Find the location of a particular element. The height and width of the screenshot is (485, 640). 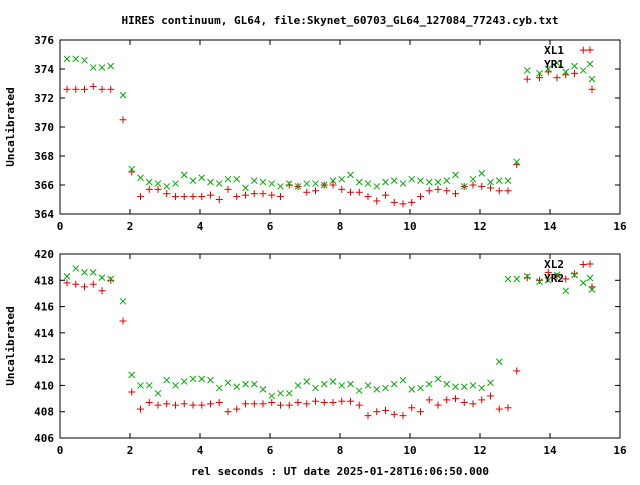

lower-x-tick-label: 16 is located at coordinates (620, 450).